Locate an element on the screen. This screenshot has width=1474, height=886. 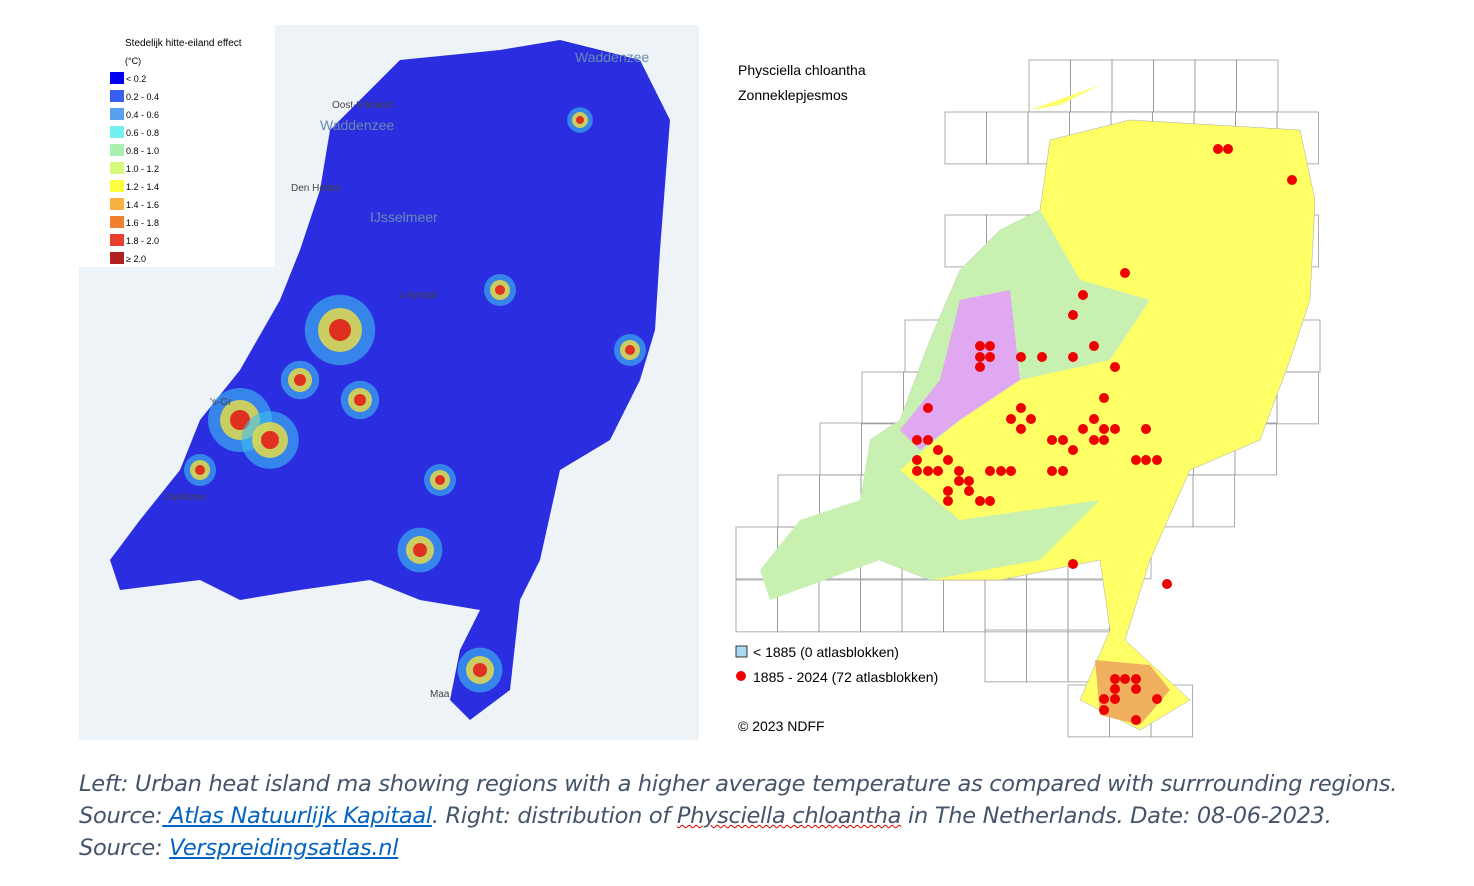
legend-box is located at coordinates (177, 146).